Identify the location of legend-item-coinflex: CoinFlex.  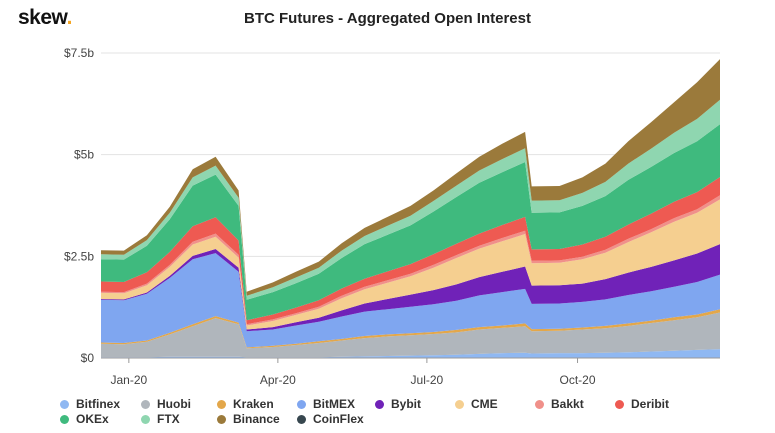
(330, 419).